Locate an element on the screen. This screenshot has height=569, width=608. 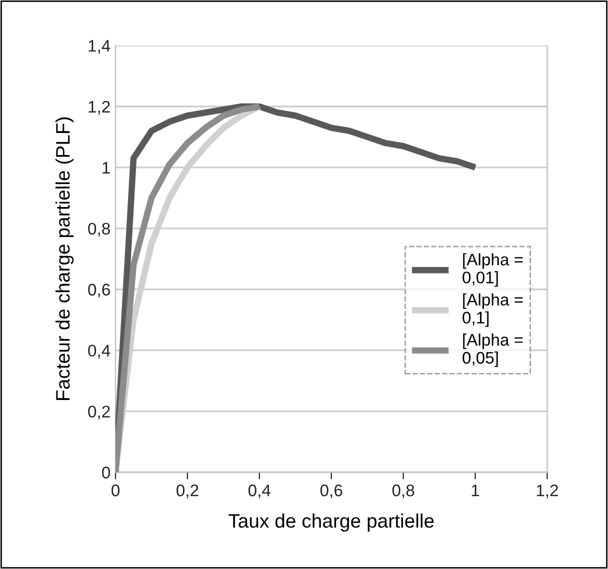
y-tick-label: 0 is located at coordinates (106, 472).